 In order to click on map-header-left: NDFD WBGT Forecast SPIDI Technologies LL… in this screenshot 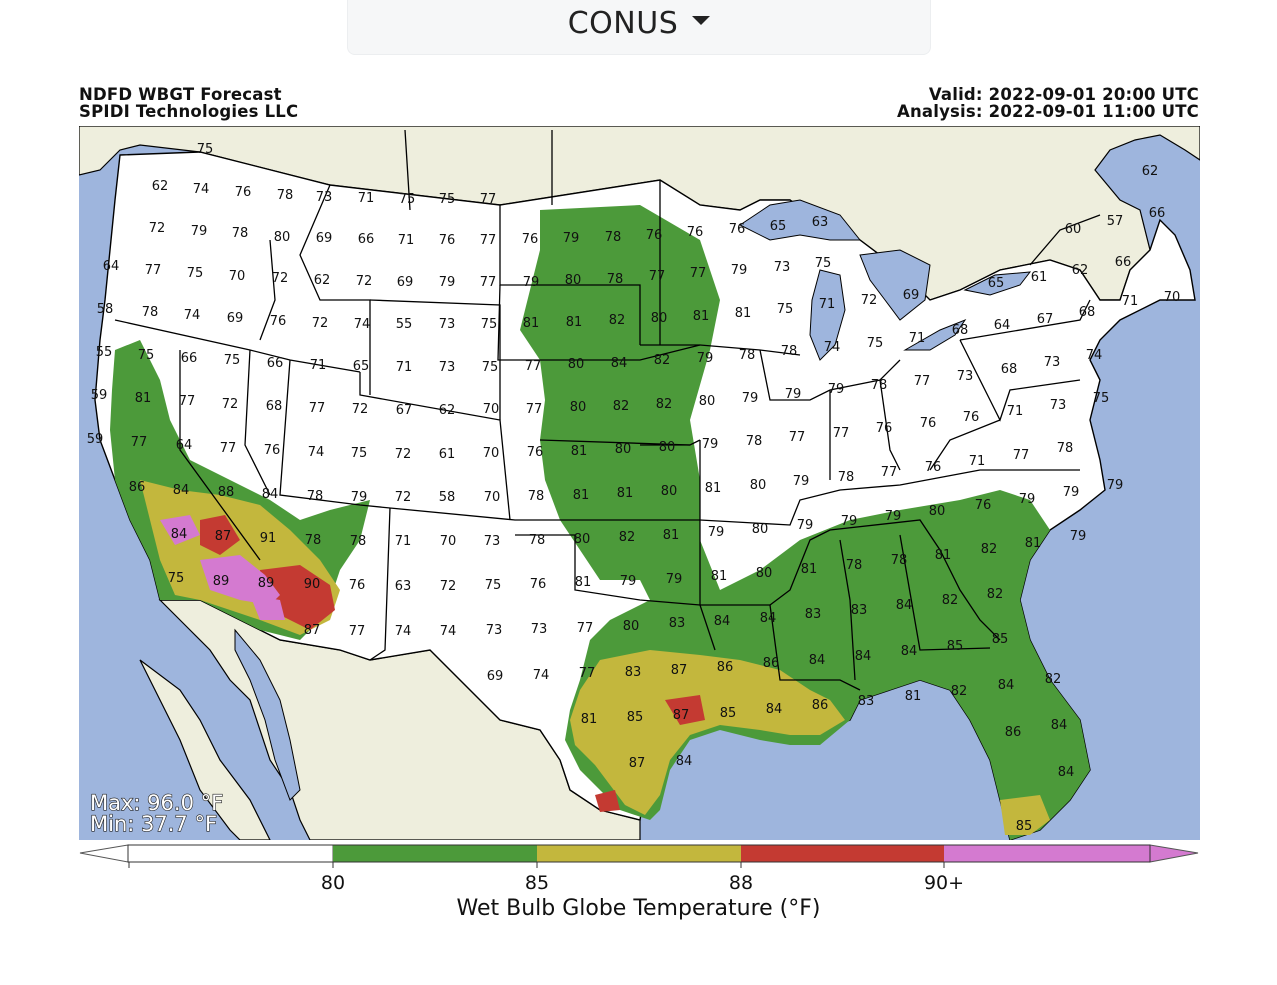, I will do `click(188, 103)`.